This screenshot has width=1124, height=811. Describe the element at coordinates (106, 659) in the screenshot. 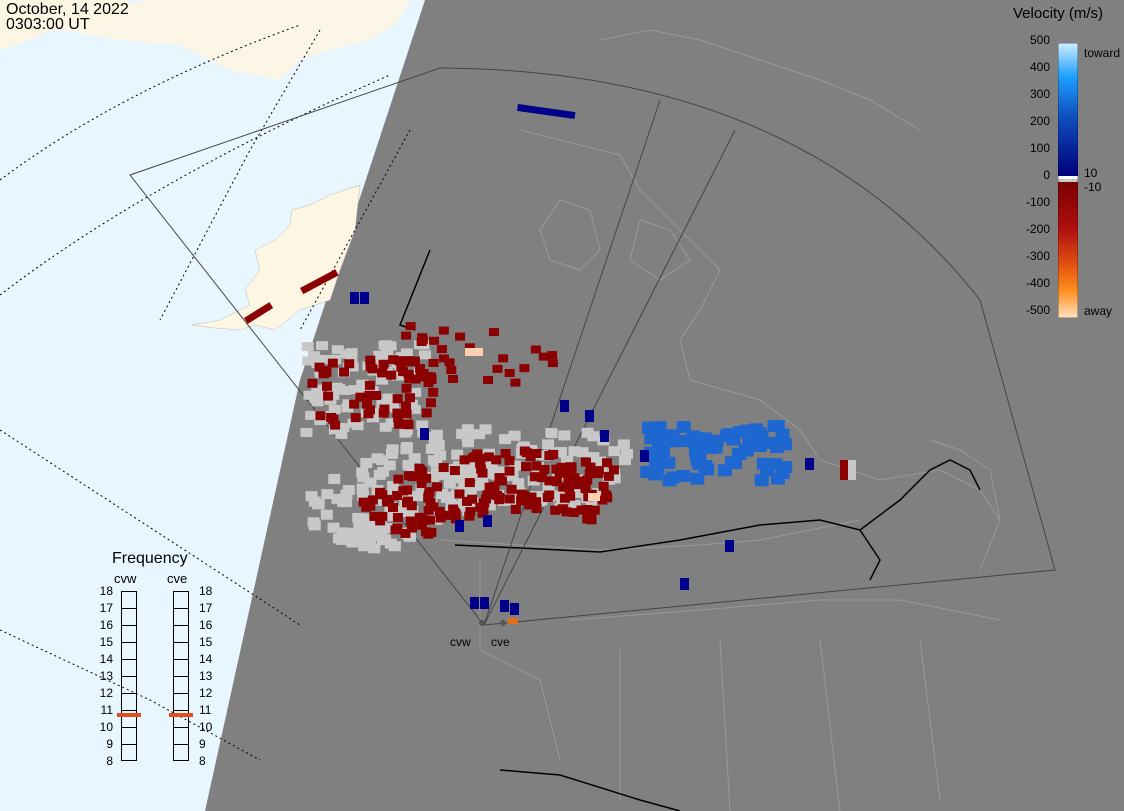

I see `frequency-tick: 14` at that location.